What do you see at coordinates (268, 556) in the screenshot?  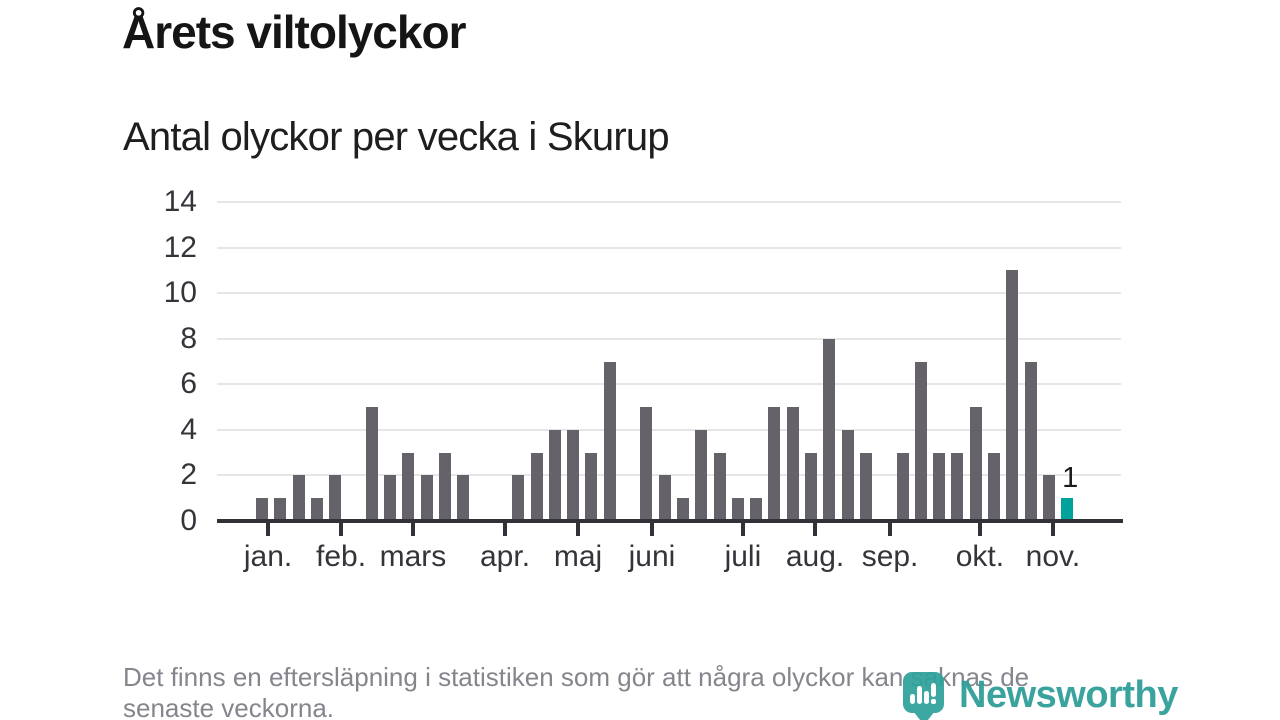 I see `x-axis-label: jan.` at bounding box center [268, 556].